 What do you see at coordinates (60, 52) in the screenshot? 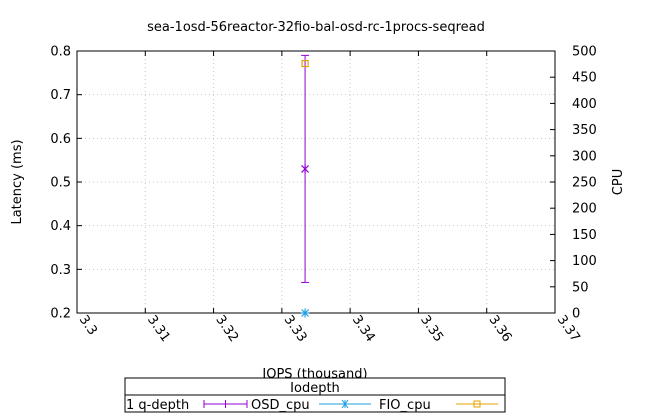
I see `y-tick-label: 0.8` at bounding box center [60, 52].